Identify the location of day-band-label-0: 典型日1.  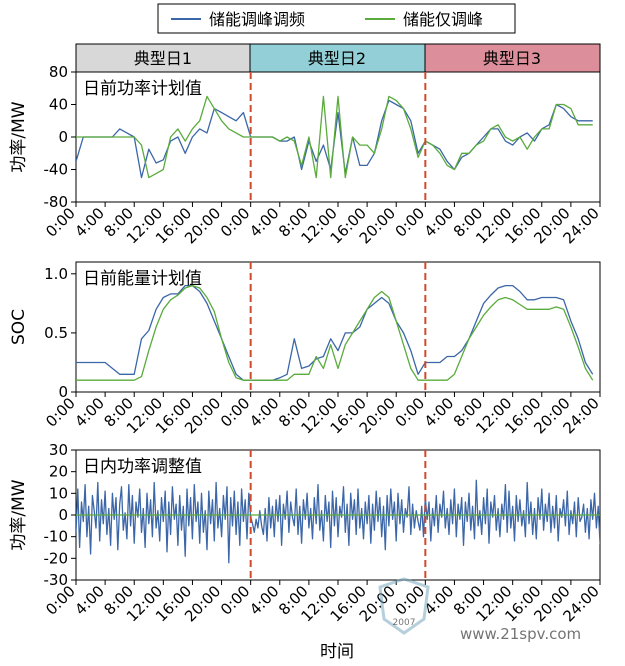
(163, 58).